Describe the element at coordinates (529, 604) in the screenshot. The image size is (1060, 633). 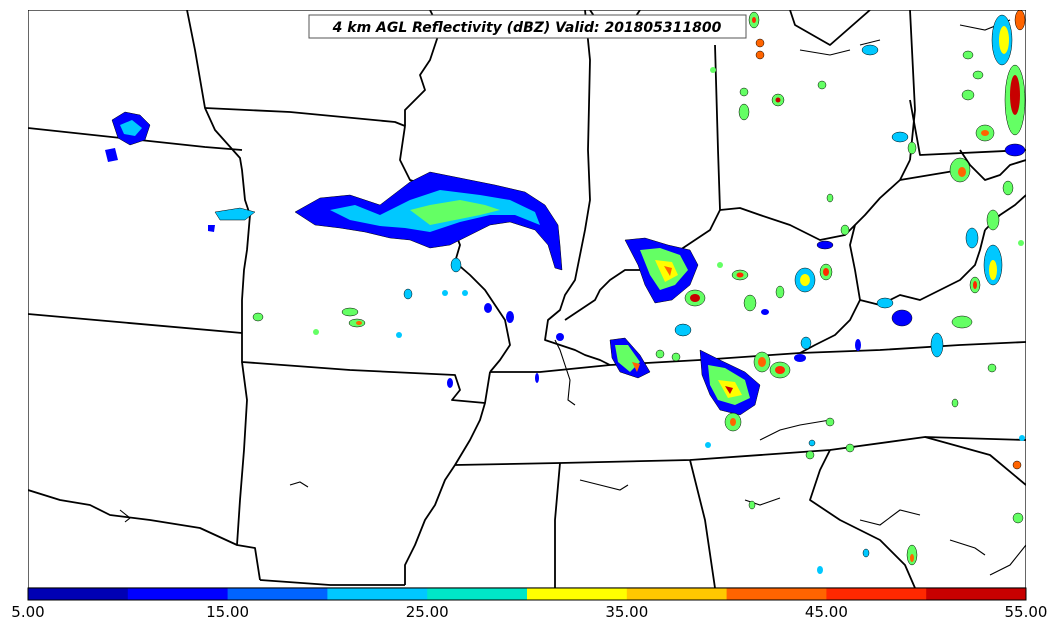
I see `colorbar: 5.00 15.00 25.00 35.00 45.00 55.00` at that location.